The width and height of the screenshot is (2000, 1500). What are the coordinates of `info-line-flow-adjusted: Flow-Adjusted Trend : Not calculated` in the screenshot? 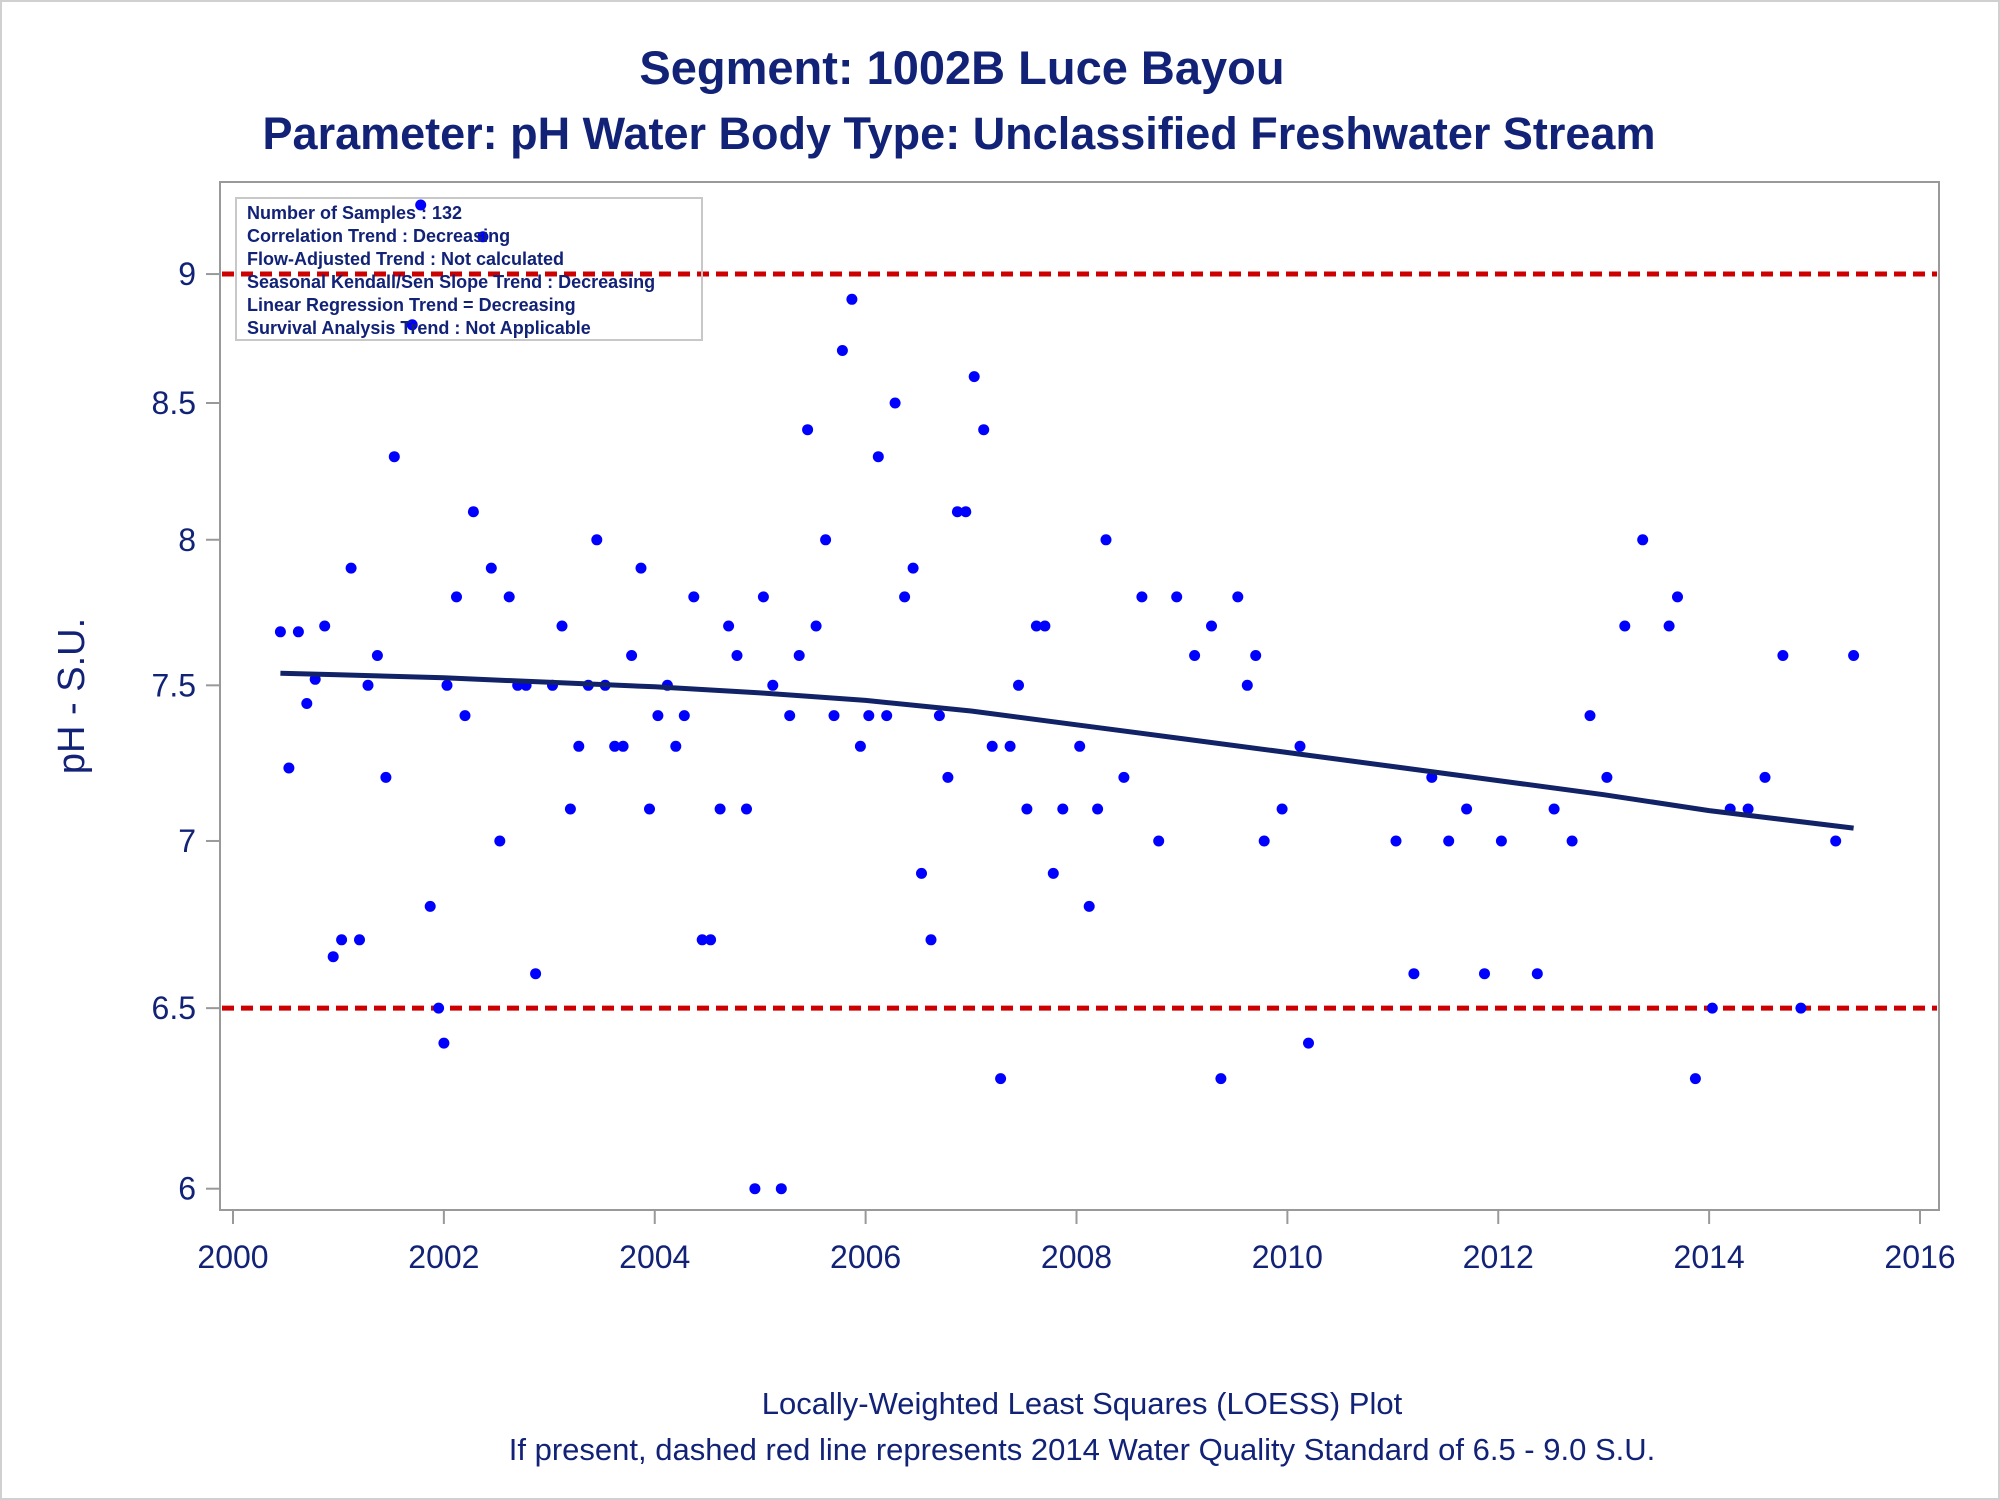 It's located at (405, 259).